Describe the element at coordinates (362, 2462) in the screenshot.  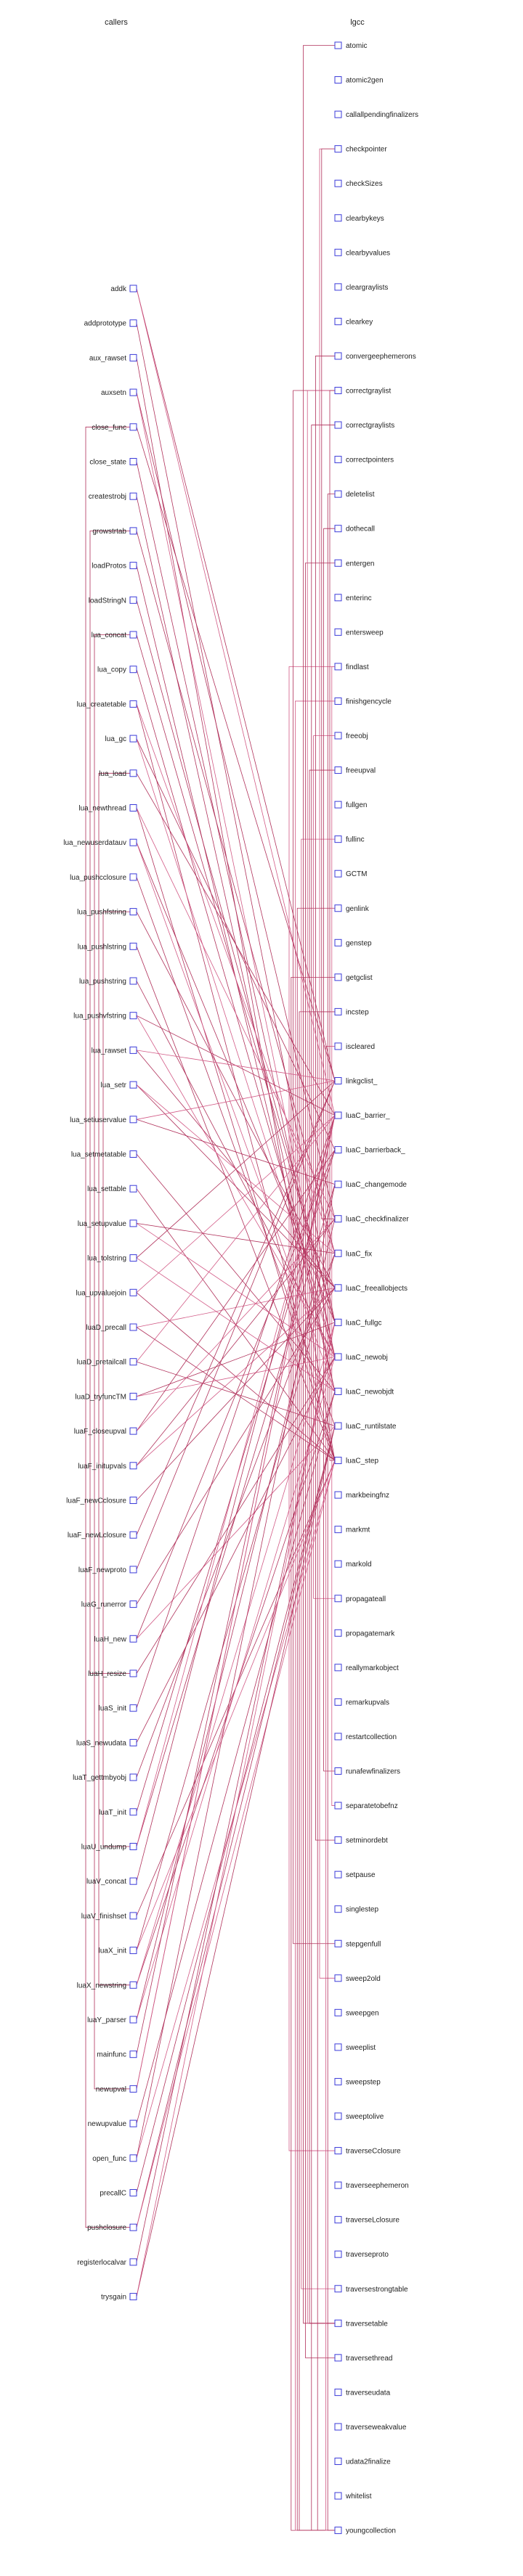
I see `lgc-function-node: udata2finalize` at that location.